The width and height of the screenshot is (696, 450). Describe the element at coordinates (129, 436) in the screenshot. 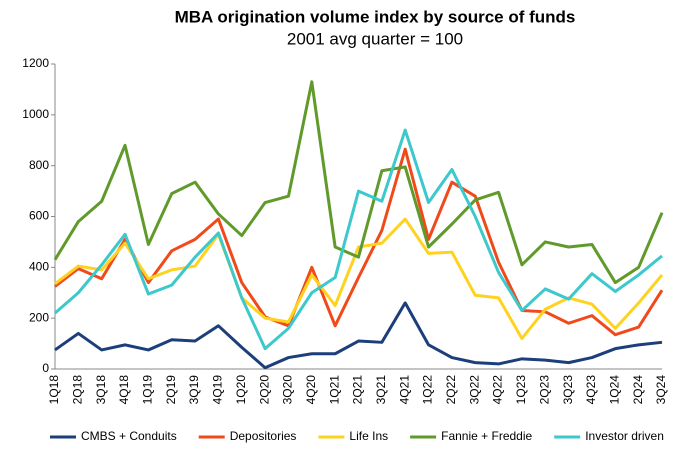

I see `legend-label: CMBS + Conduits` at that location.